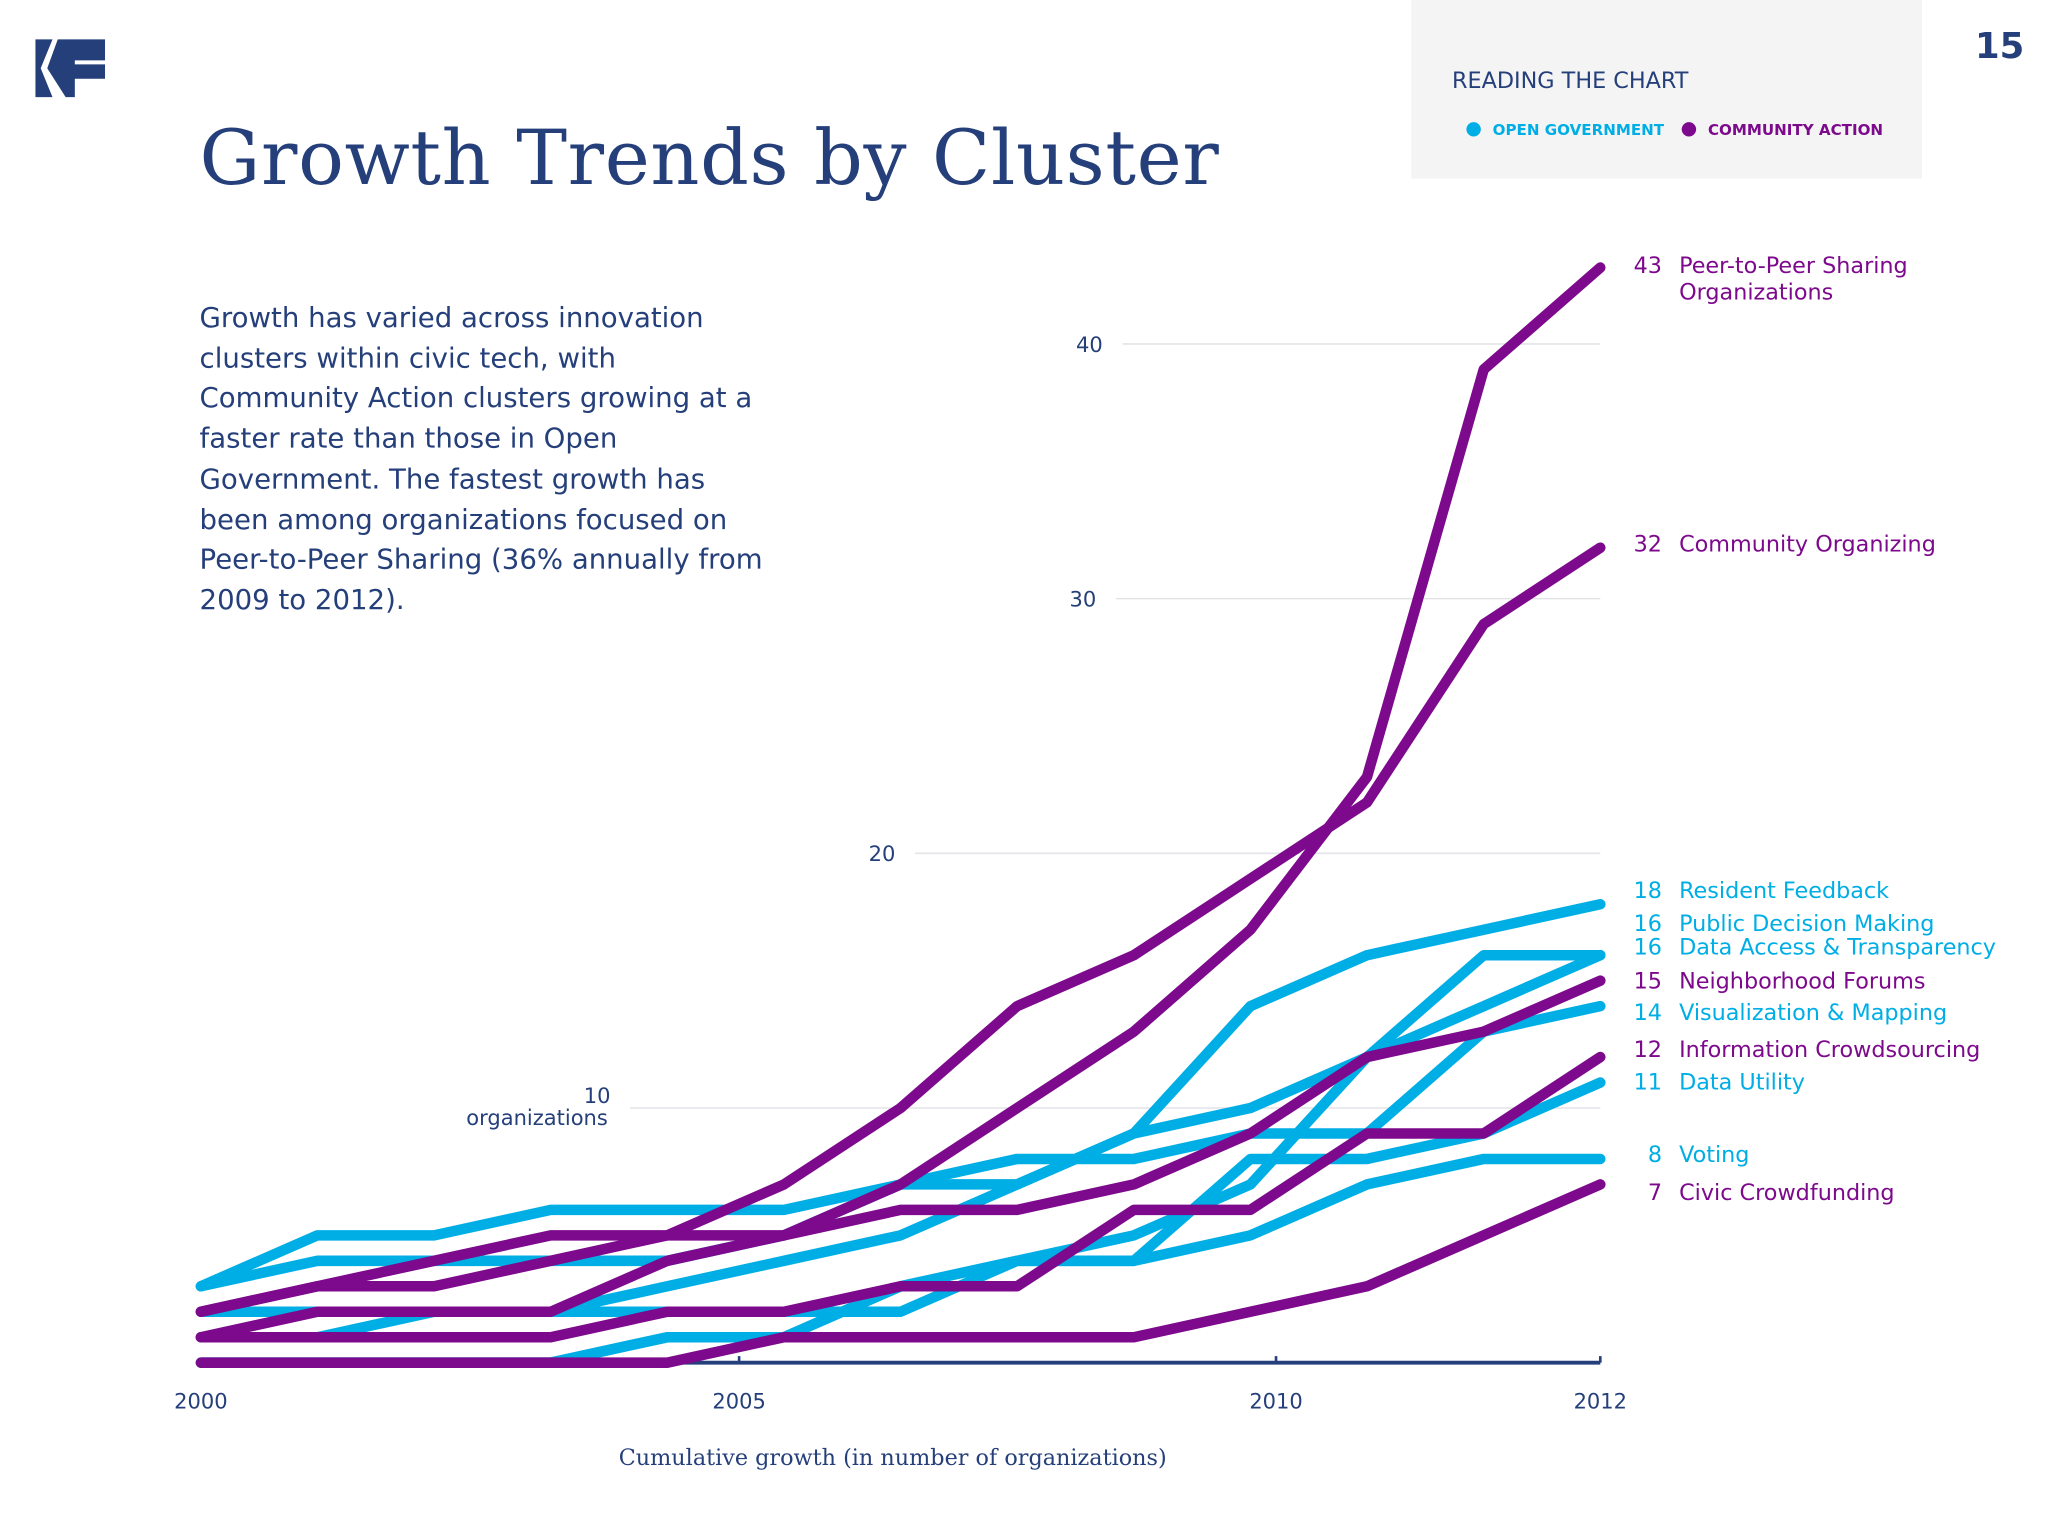  Describe the element at coordinates (1837, 947) in the screenshot. I see `series-name-label: Data Access & Transparency` at that location.